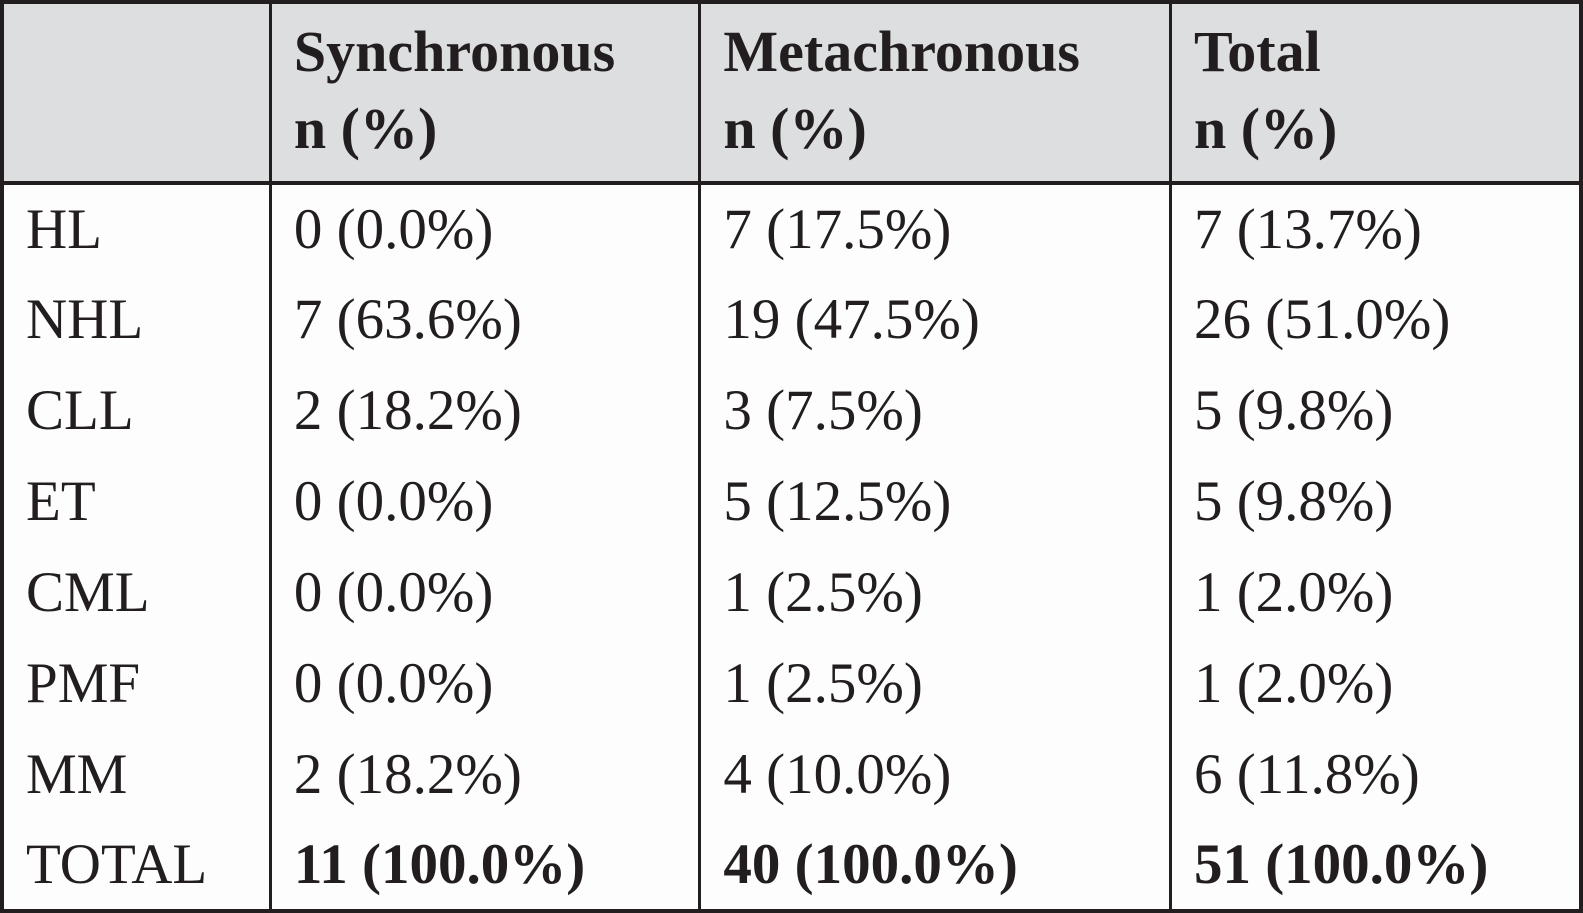 The height and width of the screenshot is (913, 1583). I want to click on cell-synchronous: 11 (100.0%), so click(485, 866).